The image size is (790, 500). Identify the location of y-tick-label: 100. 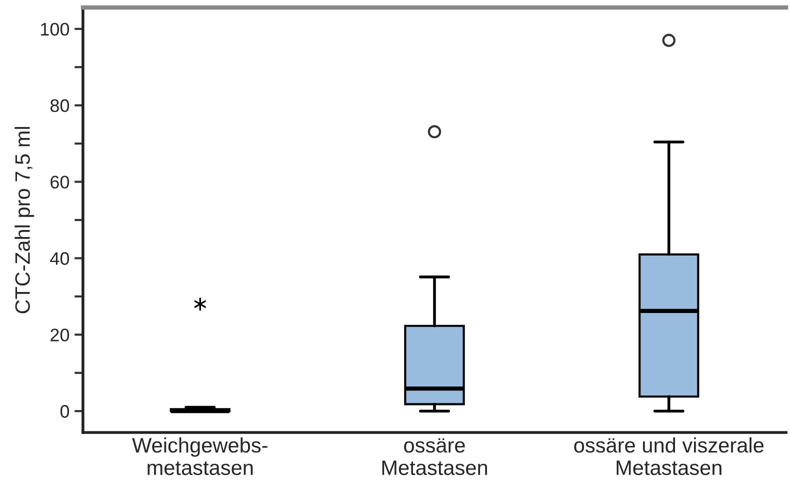
(55, 29).